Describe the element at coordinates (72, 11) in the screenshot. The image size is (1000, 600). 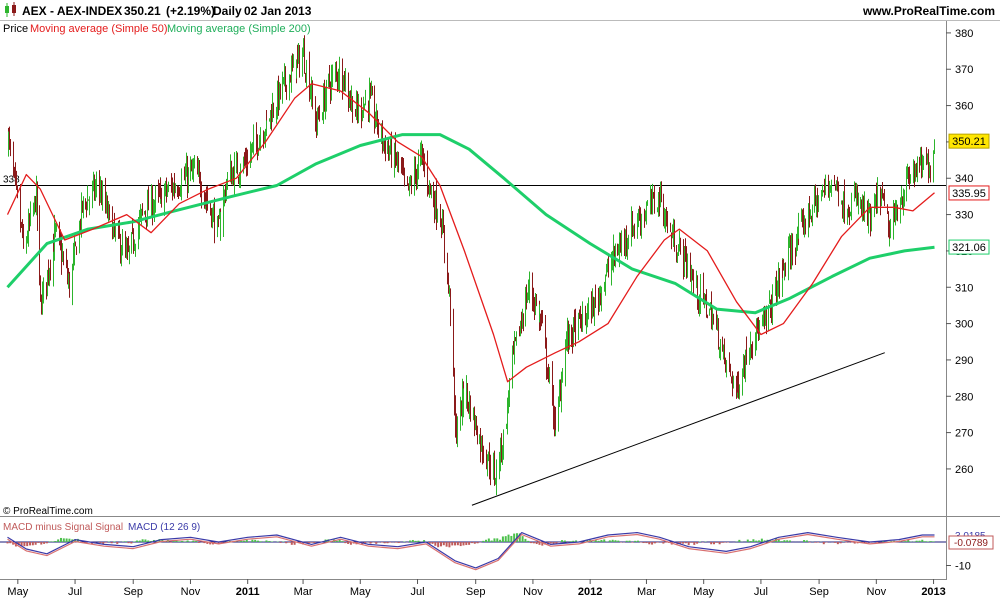
I see `instrument-name: AEX - AEX-INDEX` at that location.